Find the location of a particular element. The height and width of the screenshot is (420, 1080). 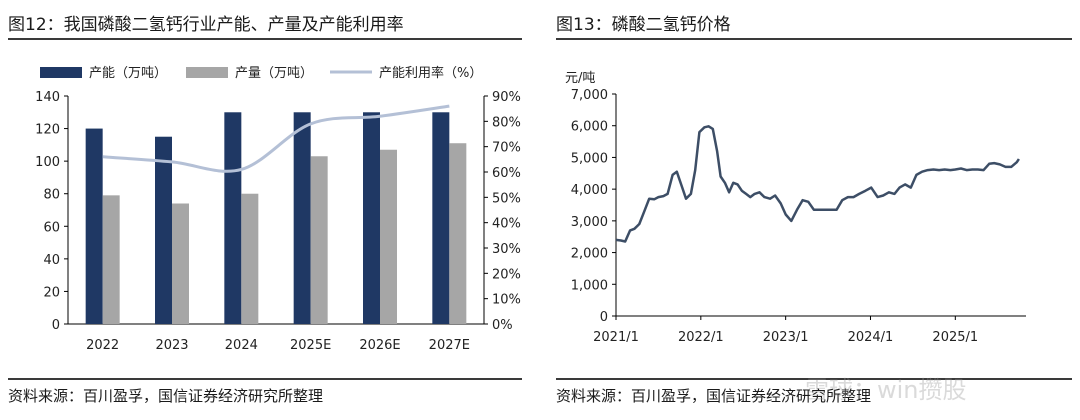

right-axis-tick-label: 80% is located at coordinates (506, 122).